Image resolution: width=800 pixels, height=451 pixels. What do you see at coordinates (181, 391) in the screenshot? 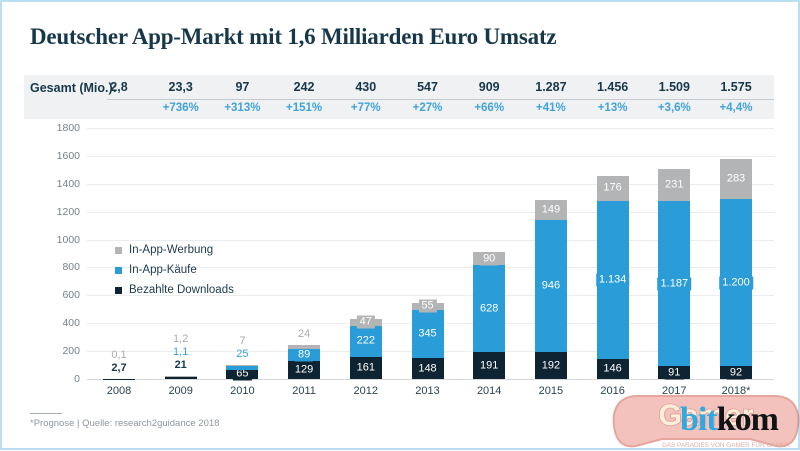
I see `x-axis-label-2009: 2009` at bounding box center [181, 391].